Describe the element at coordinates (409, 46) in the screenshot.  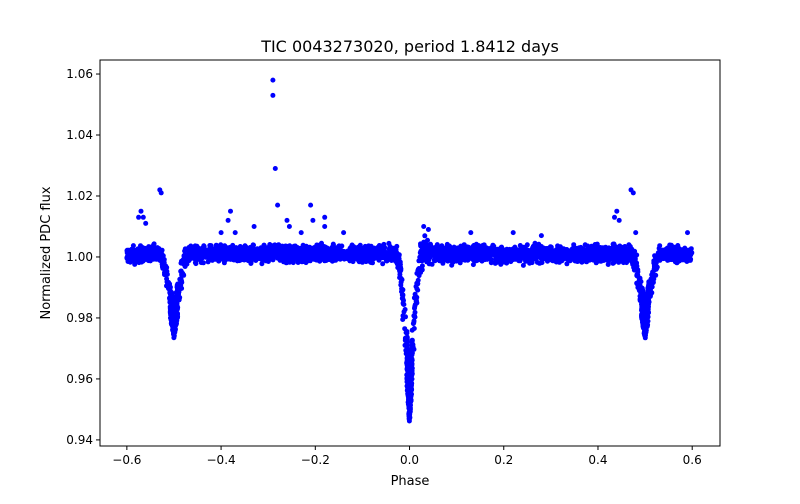
I see `chart-title: TIC 0043273020, period 1.8412 days` at that location.